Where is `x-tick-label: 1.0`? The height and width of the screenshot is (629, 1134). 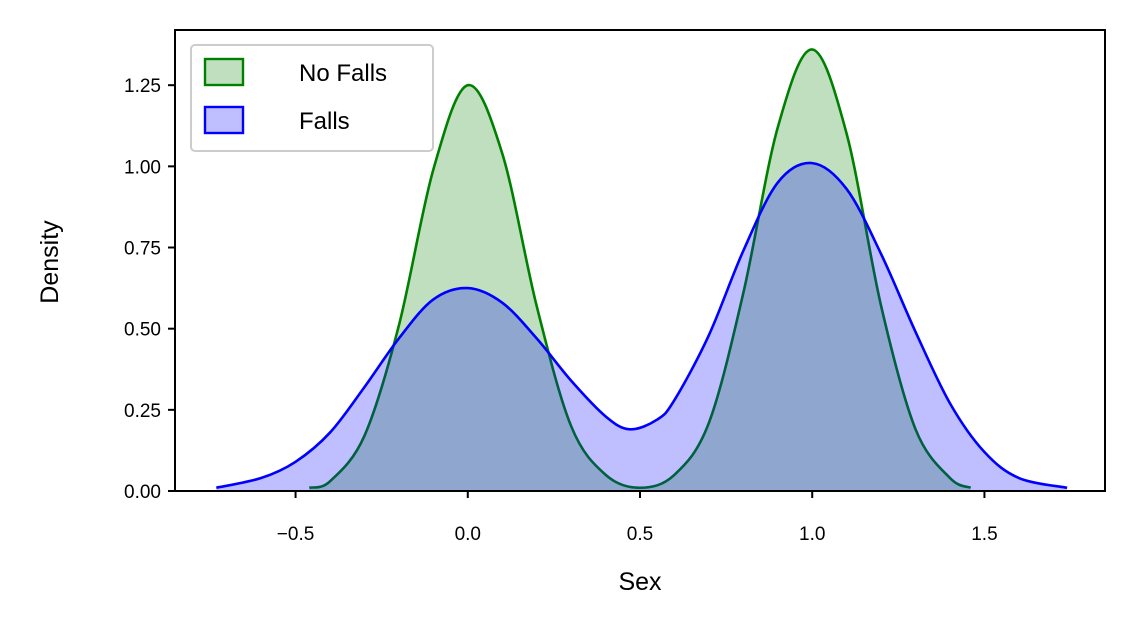
x-tick-label: 1.0 is located at coordinates (812, 534).